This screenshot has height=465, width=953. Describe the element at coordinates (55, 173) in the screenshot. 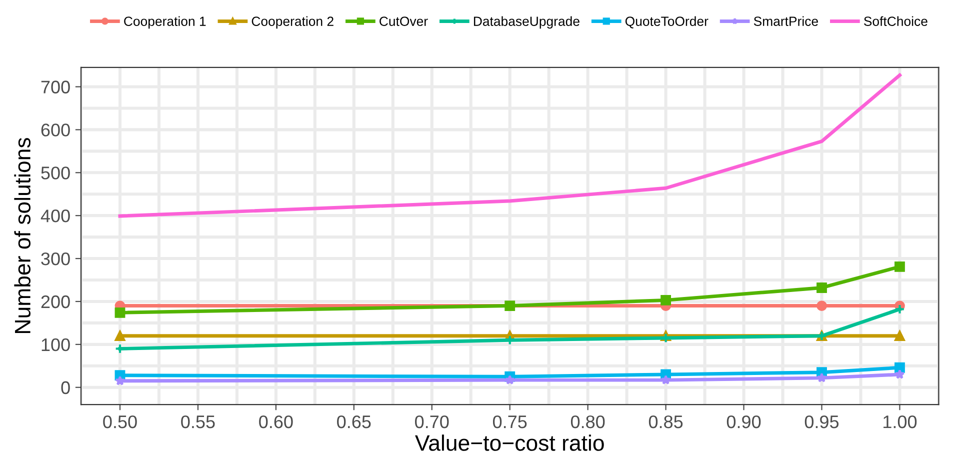

I see `y-tick-label: 500` at that location.